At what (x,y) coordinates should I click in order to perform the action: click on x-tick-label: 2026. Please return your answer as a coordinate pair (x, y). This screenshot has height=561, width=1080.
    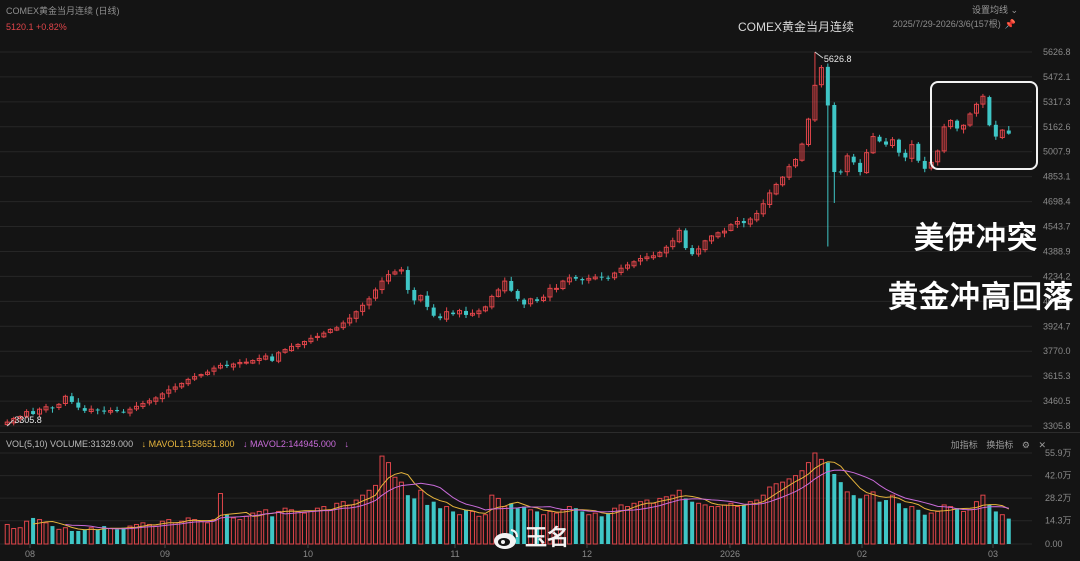
    Looking at the image, I should click on (730, 554).